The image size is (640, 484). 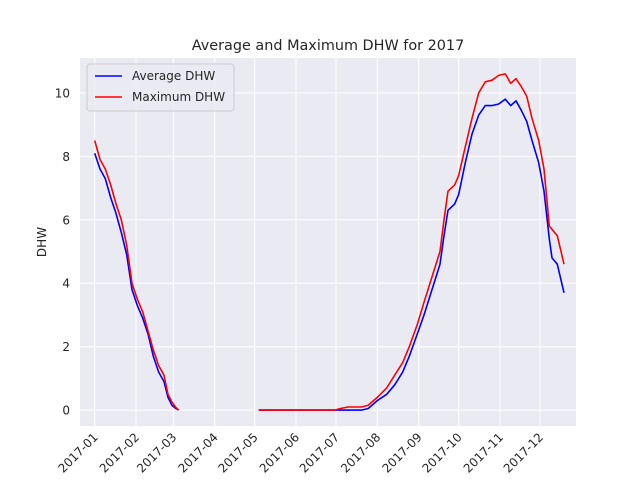 What do you see at coordinates (441, 452) in the screenshot?
I see `x-tick-label: 2017-10` at bounding box center [441, 452].